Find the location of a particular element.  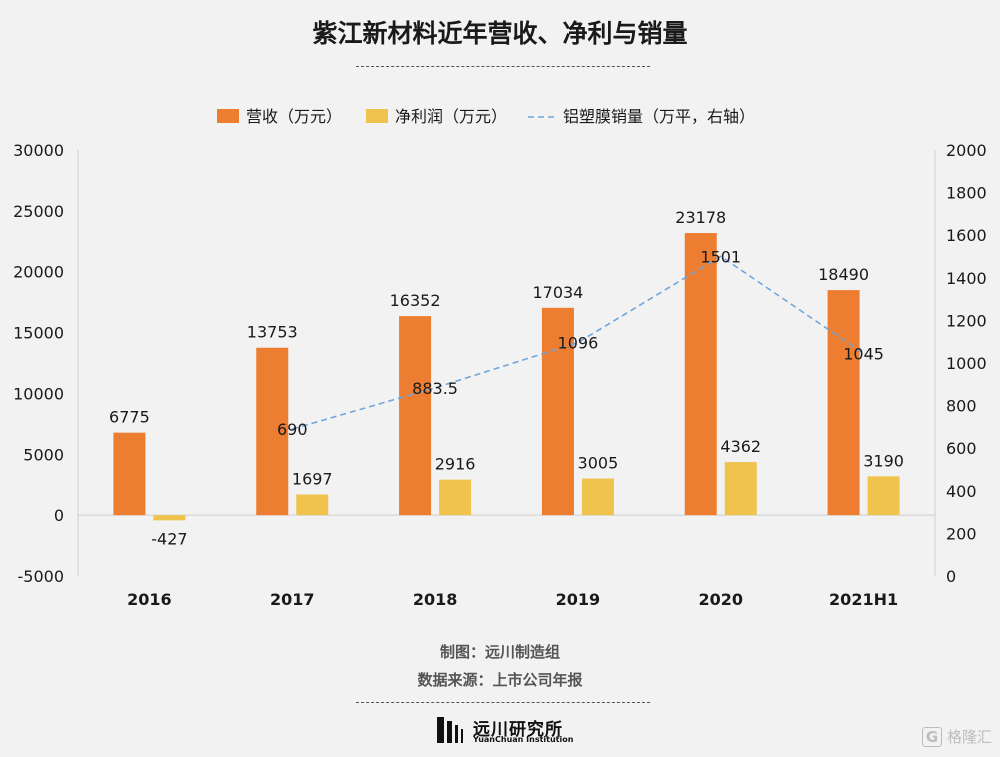

title-divider is located at coordinates (503, 66).